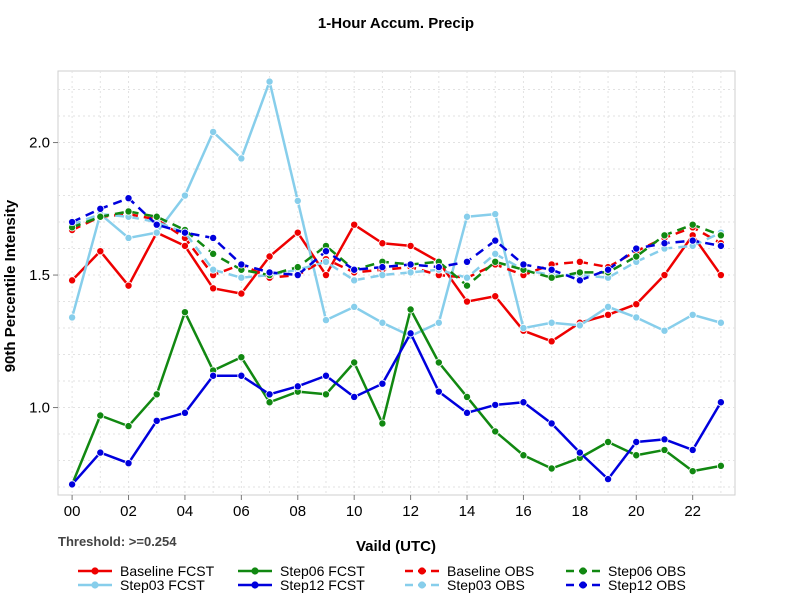 The width and height of the screenshot is (792, 612). I want to click on legend-label: Baseline OBS, so click(490, 571).